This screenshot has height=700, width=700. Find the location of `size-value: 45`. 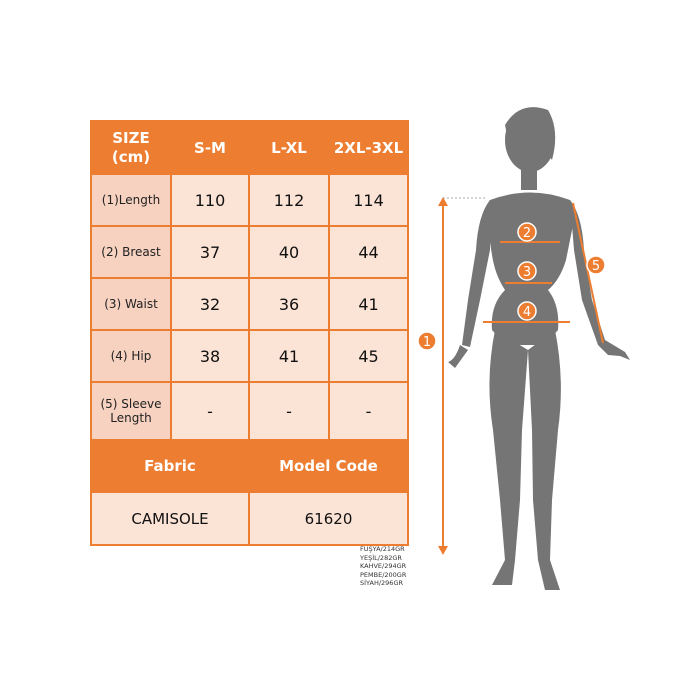

size-value: 45 is located at coordinates (368, 356).